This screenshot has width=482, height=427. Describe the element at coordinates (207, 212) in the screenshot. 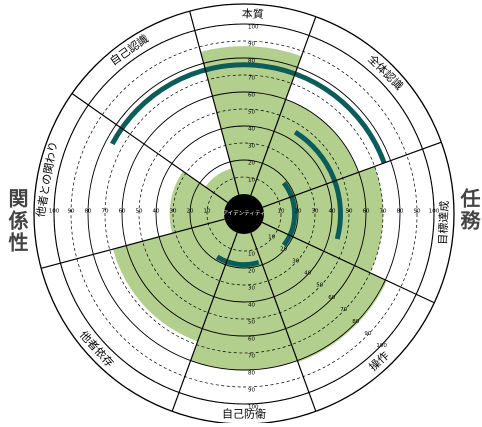

I see `horizontal-axis-tick-10: 10` at that location.